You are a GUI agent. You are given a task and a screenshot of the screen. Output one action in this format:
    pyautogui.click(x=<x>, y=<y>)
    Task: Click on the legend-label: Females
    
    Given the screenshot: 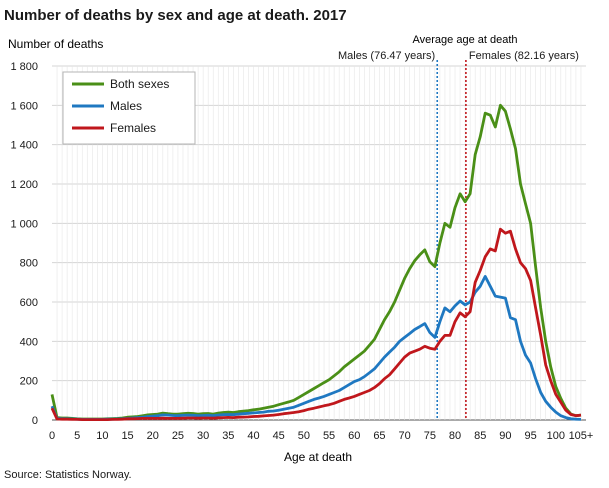 What is the action you would take?
    pyautogui.click(x=133, y=128)
    